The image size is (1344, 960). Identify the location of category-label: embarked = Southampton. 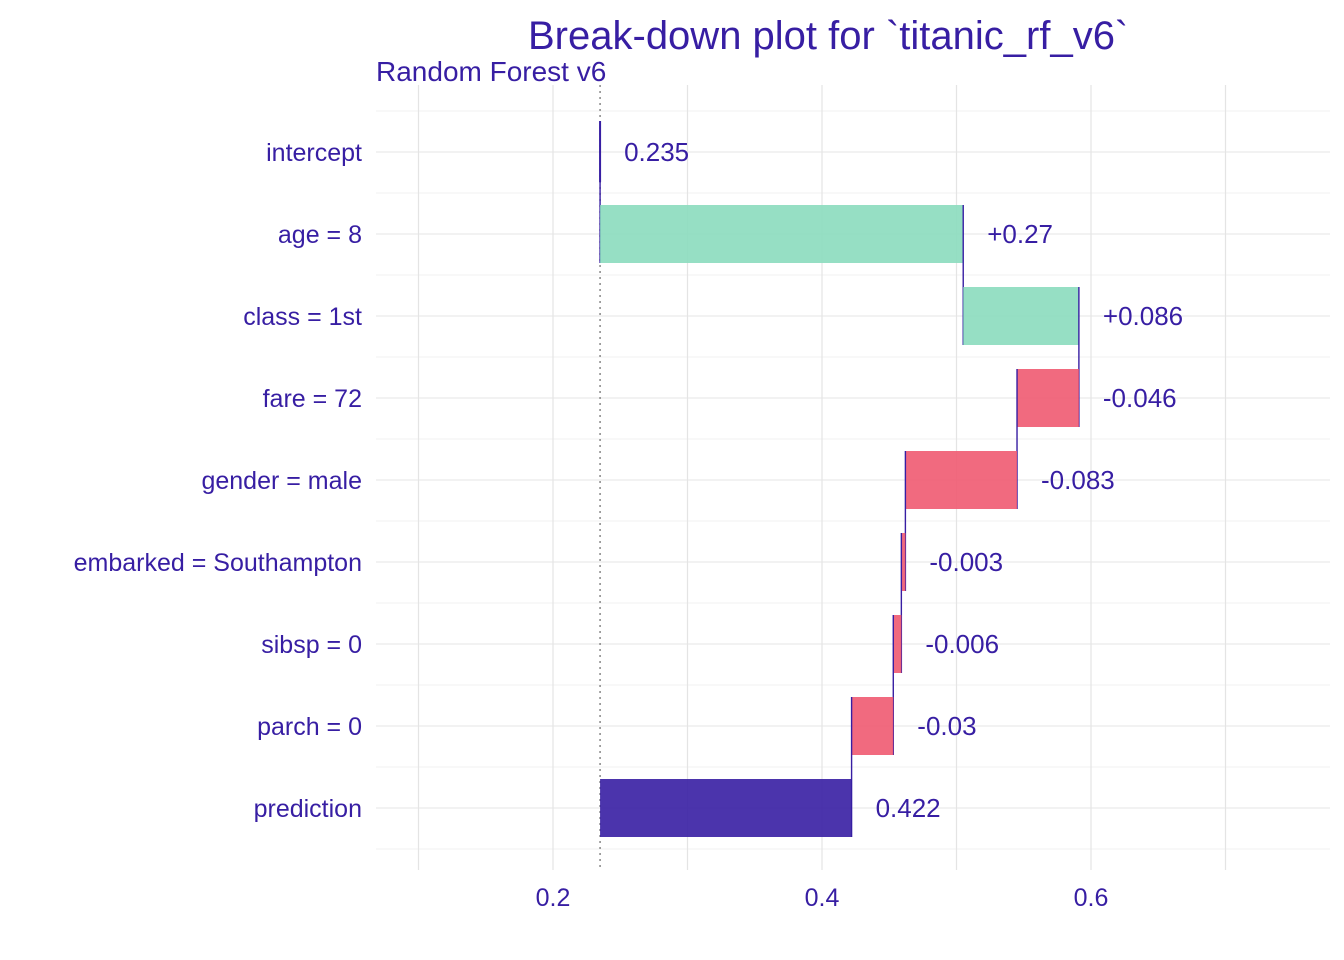
(218, 563).